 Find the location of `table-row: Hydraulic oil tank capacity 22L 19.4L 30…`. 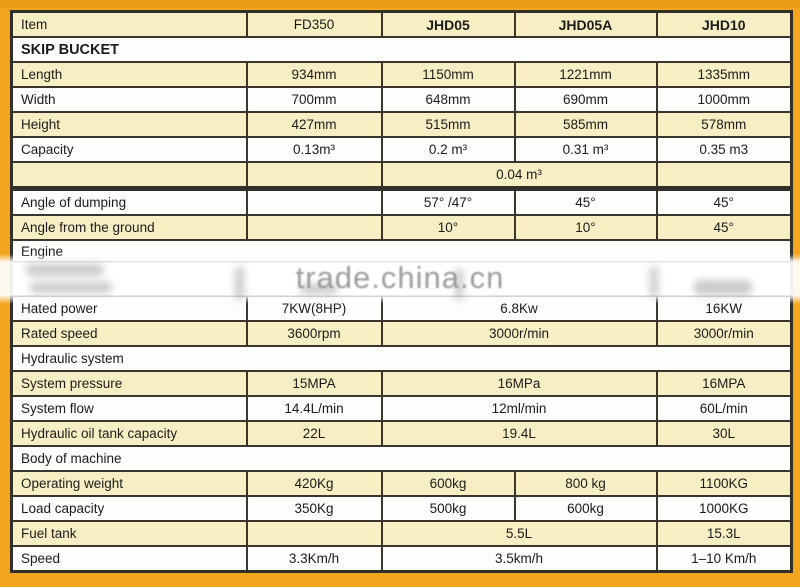

table-row: Hydraulic oil tank capacity 22L 19.4L 30… is located at coordinates (401, 433).